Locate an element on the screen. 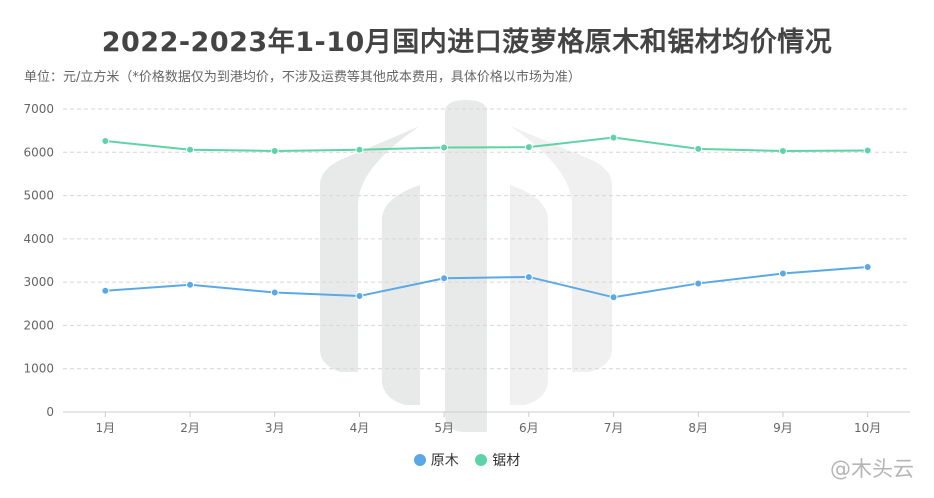 This screenshot has height=498, width=934. legend-item-锯材: 锯材 is located at coordinates (497, 460).